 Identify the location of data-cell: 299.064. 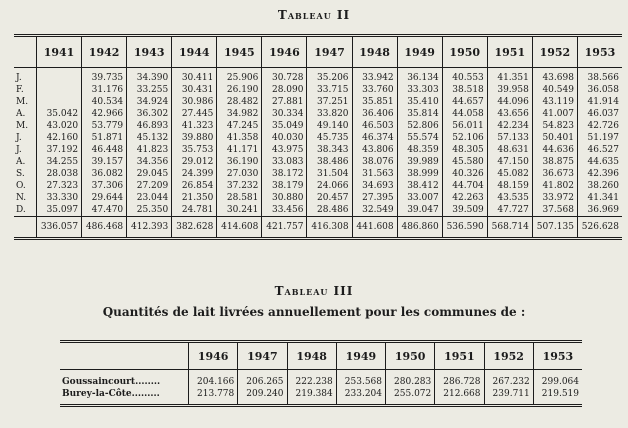
(557, 378).